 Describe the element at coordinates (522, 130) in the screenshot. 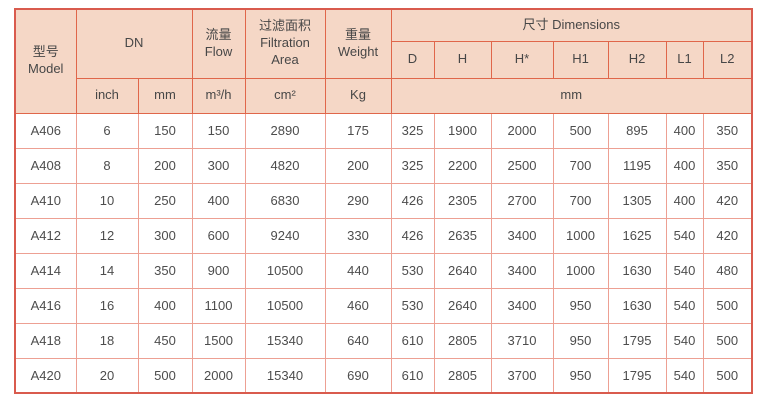

I see `value-cell: 2000` at that location.